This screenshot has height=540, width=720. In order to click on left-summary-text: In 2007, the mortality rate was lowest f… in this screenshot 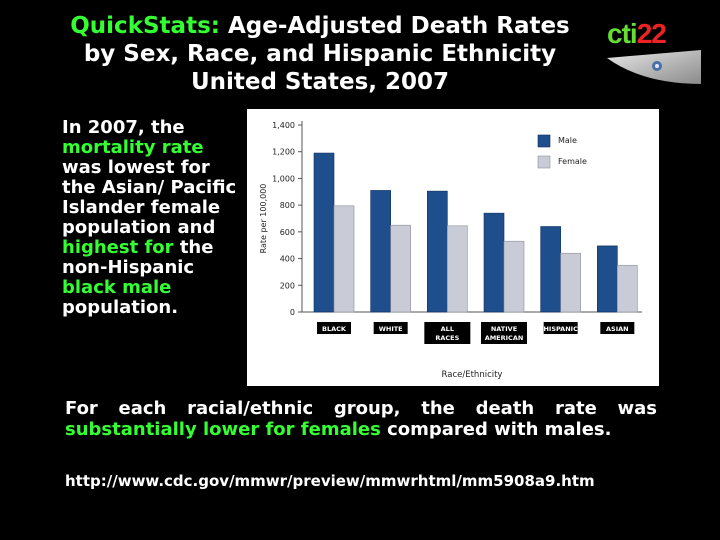, I will do `click(154, 218)`.